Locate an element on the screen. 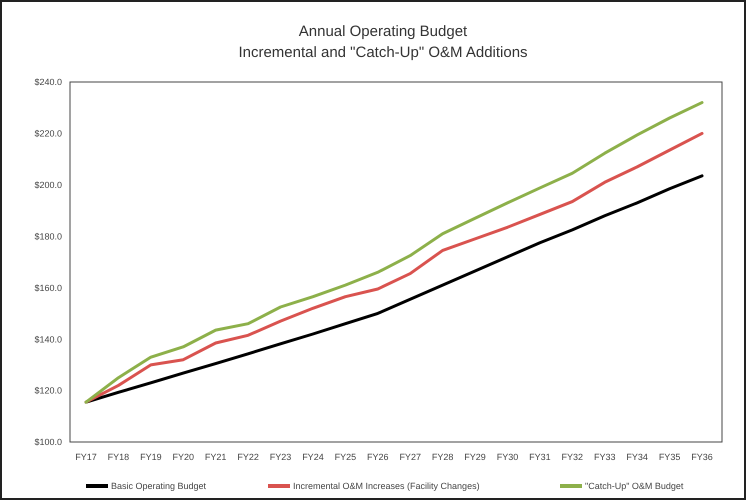 This screenshot has height=500, width=746. x-tick-label: FY30 is located at coordinates (507, 457).